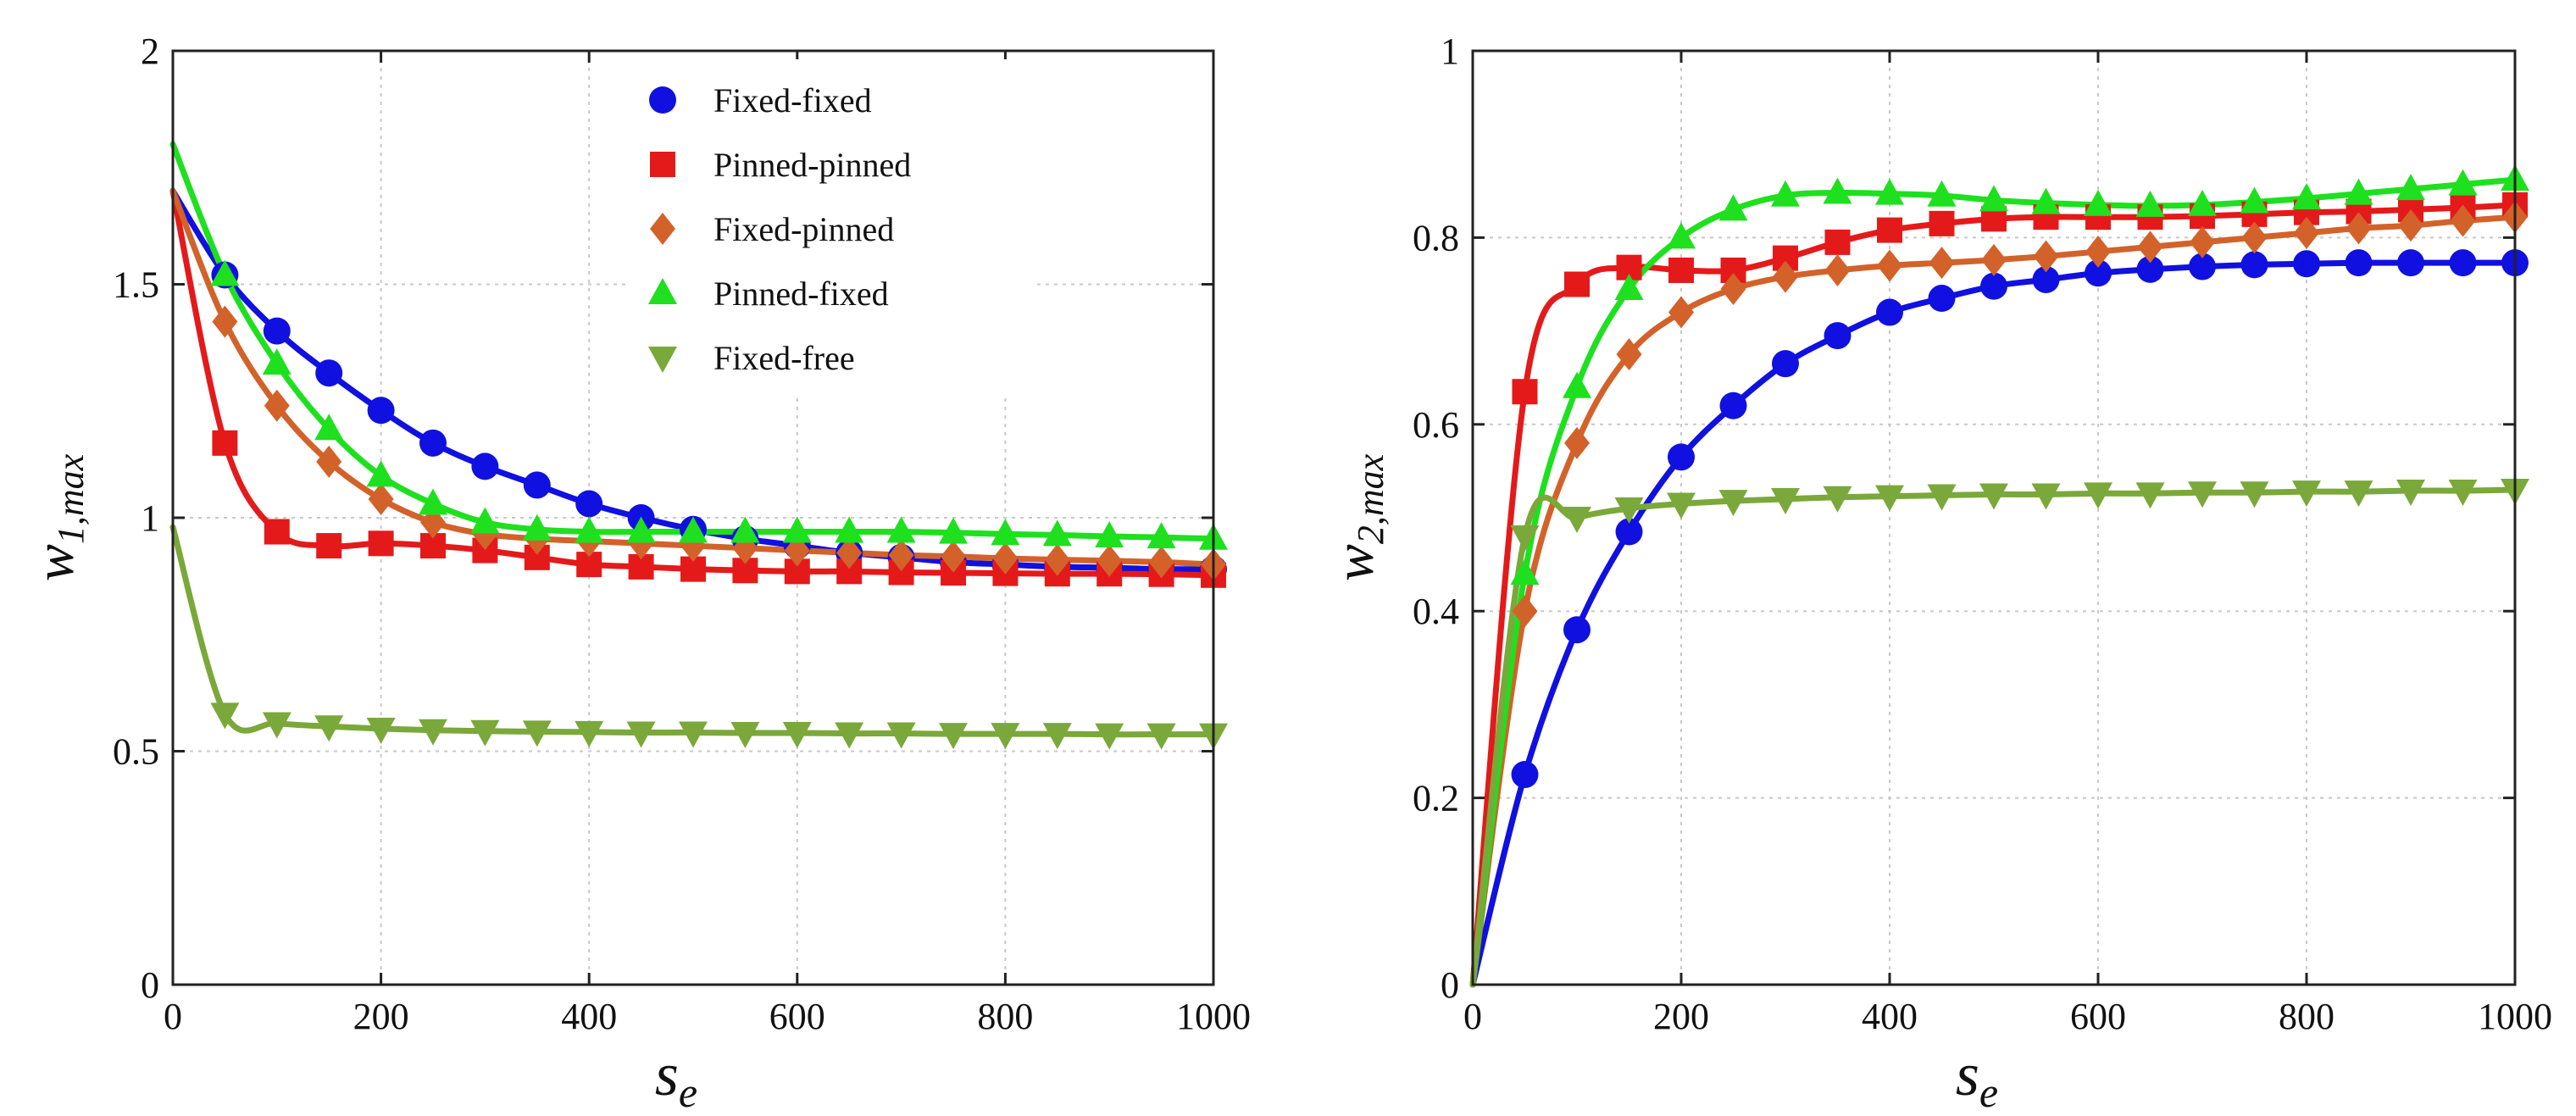 Image resolution: width=2576 pixels, height=1116 pixels. I want to click on legend-label-fixed-free: Fixed-free, so click(784, 358).